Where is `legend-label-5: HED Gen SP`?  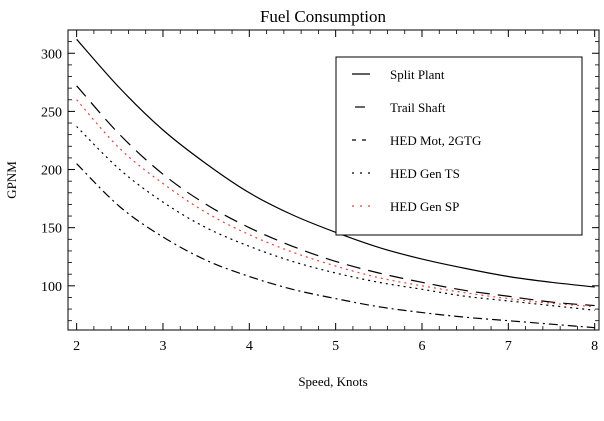
legend-label-5: HED Gen SP is located at coordinates (424, 206).